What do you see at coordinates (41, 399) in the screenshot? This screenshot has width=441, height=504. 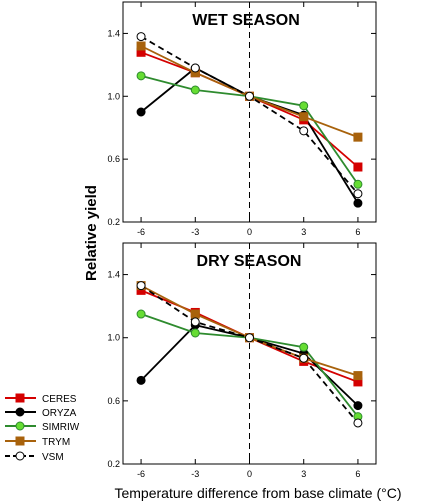 I see `legend-item-ceres: CERES` at bounding box center [41, 399].